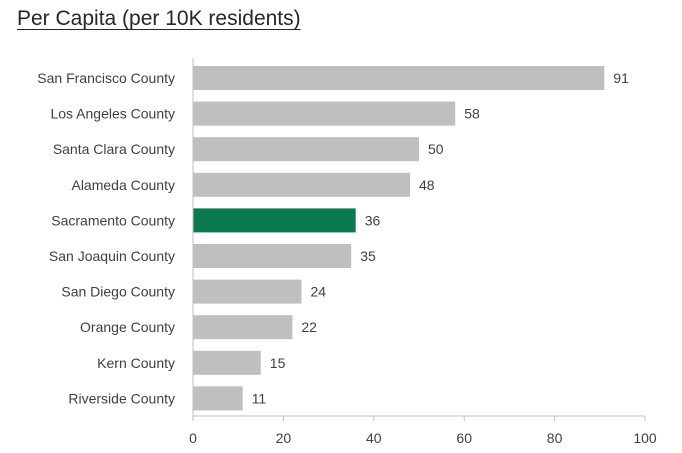 Image resolution: width=682 pixels, height=453 pixels. I want to click on category-label: San Joaquin County, so click(112, 256).